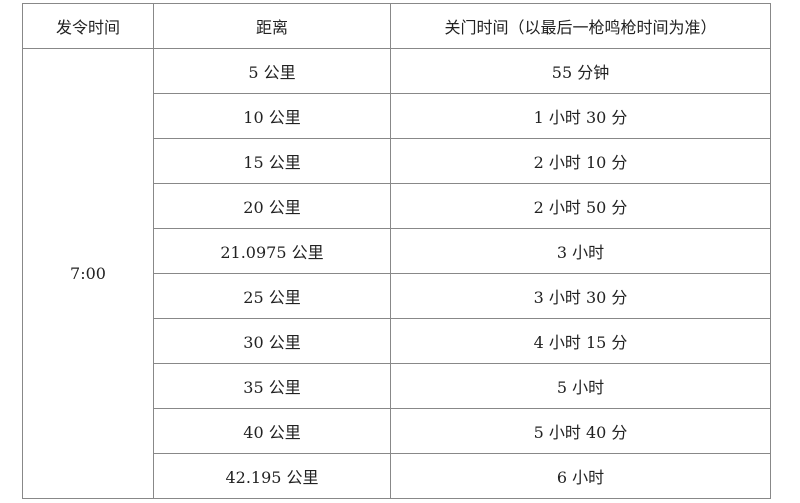  I want to click on cutoff-cell: 3 小时, so click(580, 251).